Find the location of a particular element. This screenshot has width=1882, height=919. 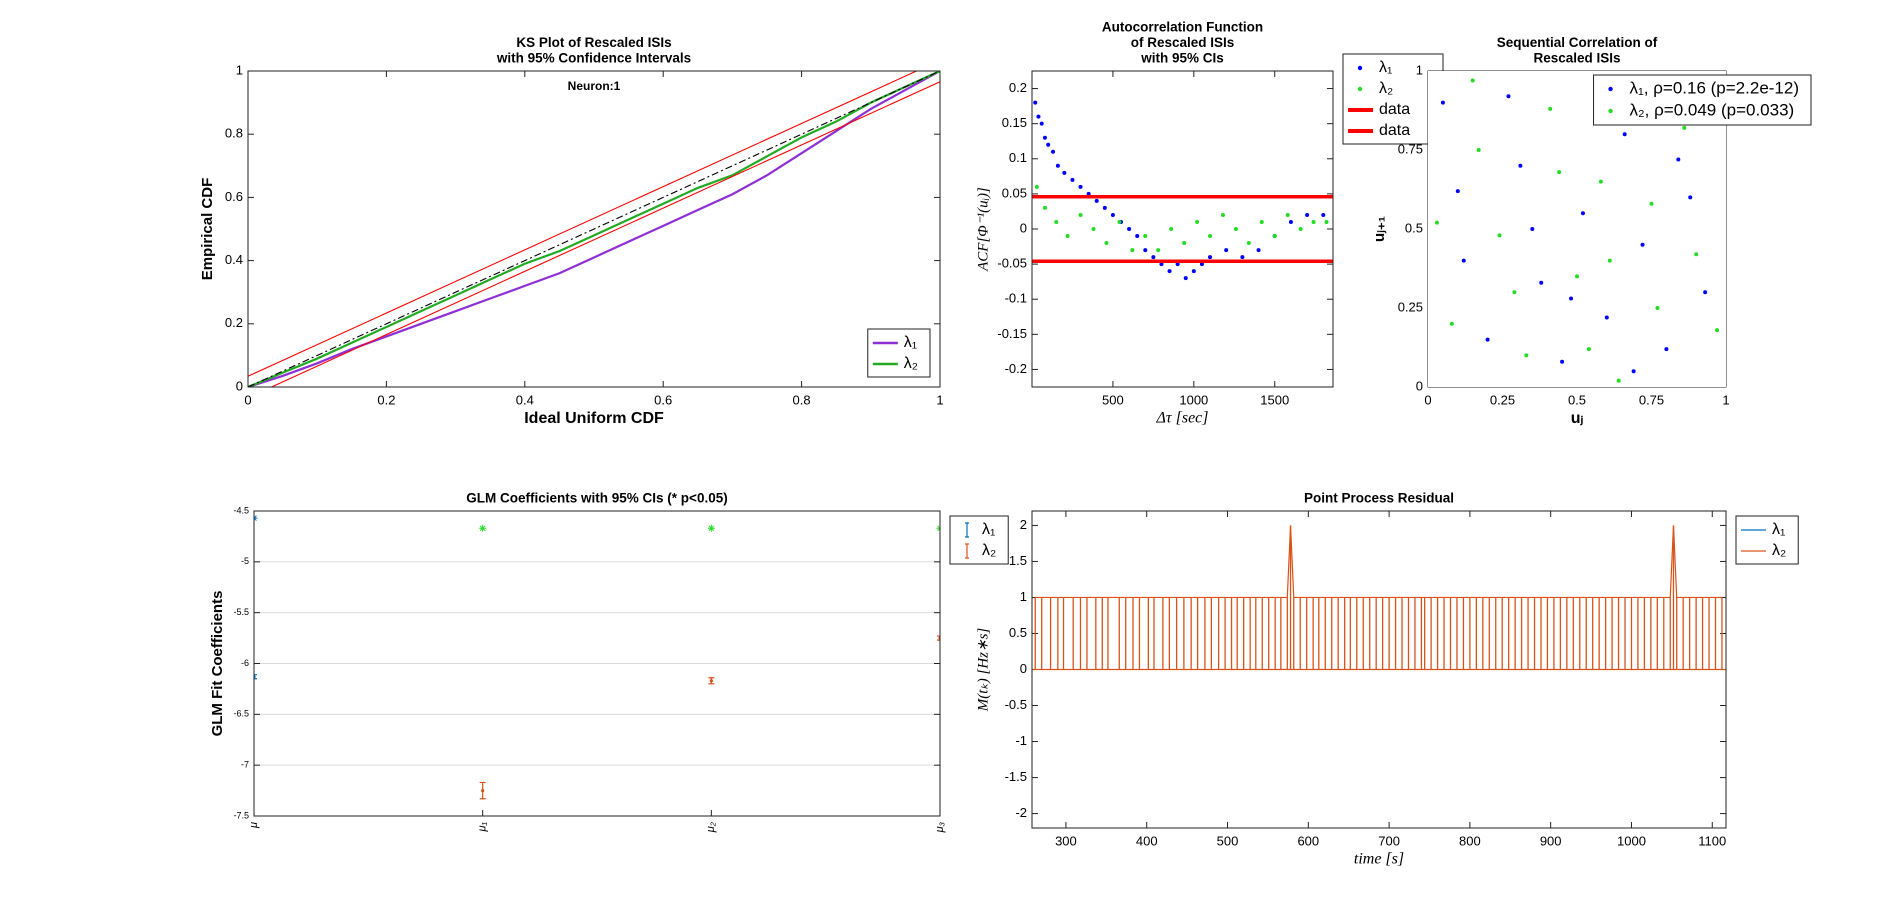

y-tick-label: 2 is located at coordinates (1023, 524).